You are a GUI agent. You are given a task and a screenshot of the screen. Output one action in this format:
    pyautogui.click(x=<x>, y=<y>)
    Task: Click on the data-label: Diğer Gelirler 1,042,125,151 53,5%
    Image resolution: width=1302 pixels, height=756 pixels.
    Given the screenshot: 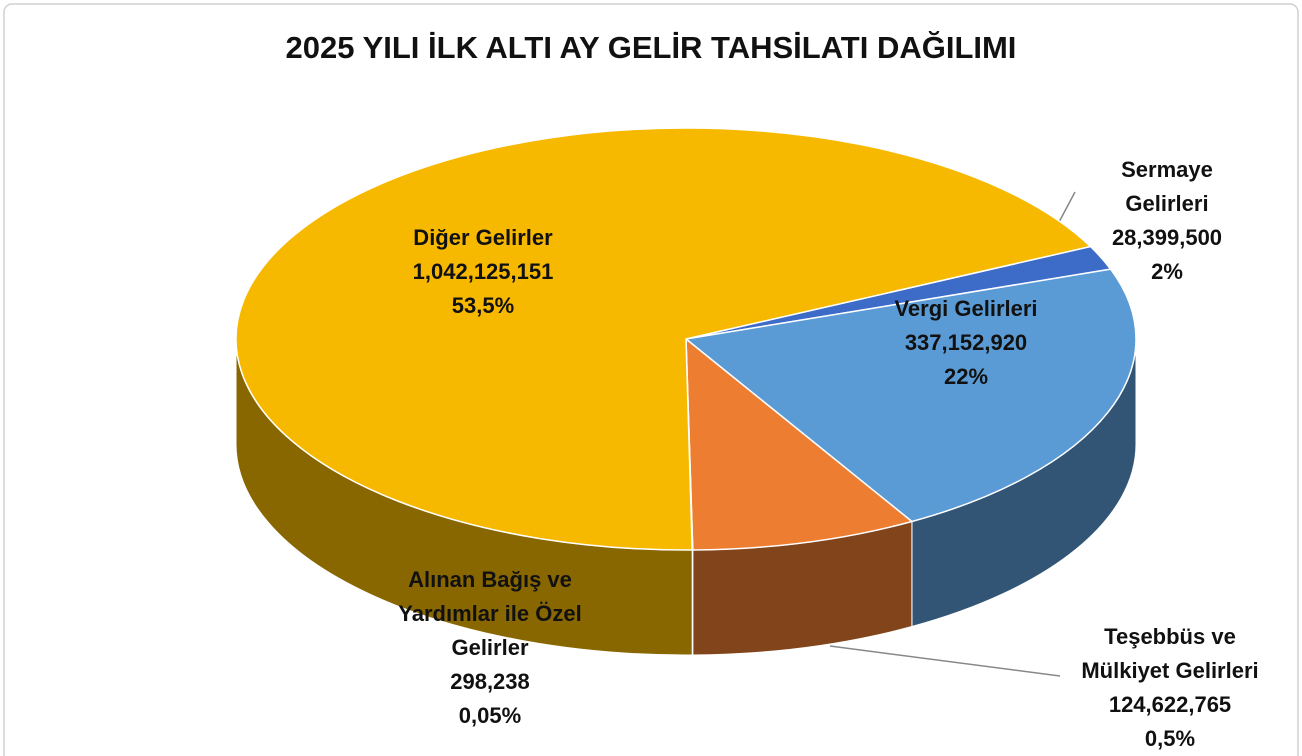 What is the action you would take?
    pyautogui.click(x=483, y=272)
    